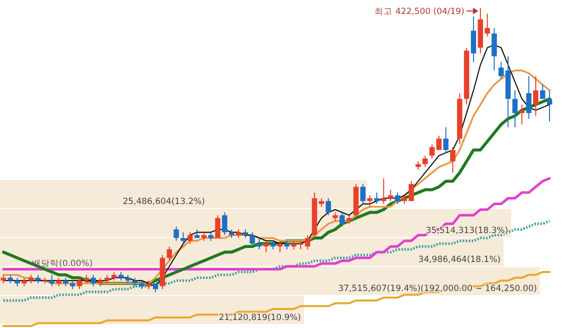  What do you see at coordinates (459, 260) in the screenshot?
I see `data-label: 34,986,464(18.1%)` at bounding box center [459, 260].